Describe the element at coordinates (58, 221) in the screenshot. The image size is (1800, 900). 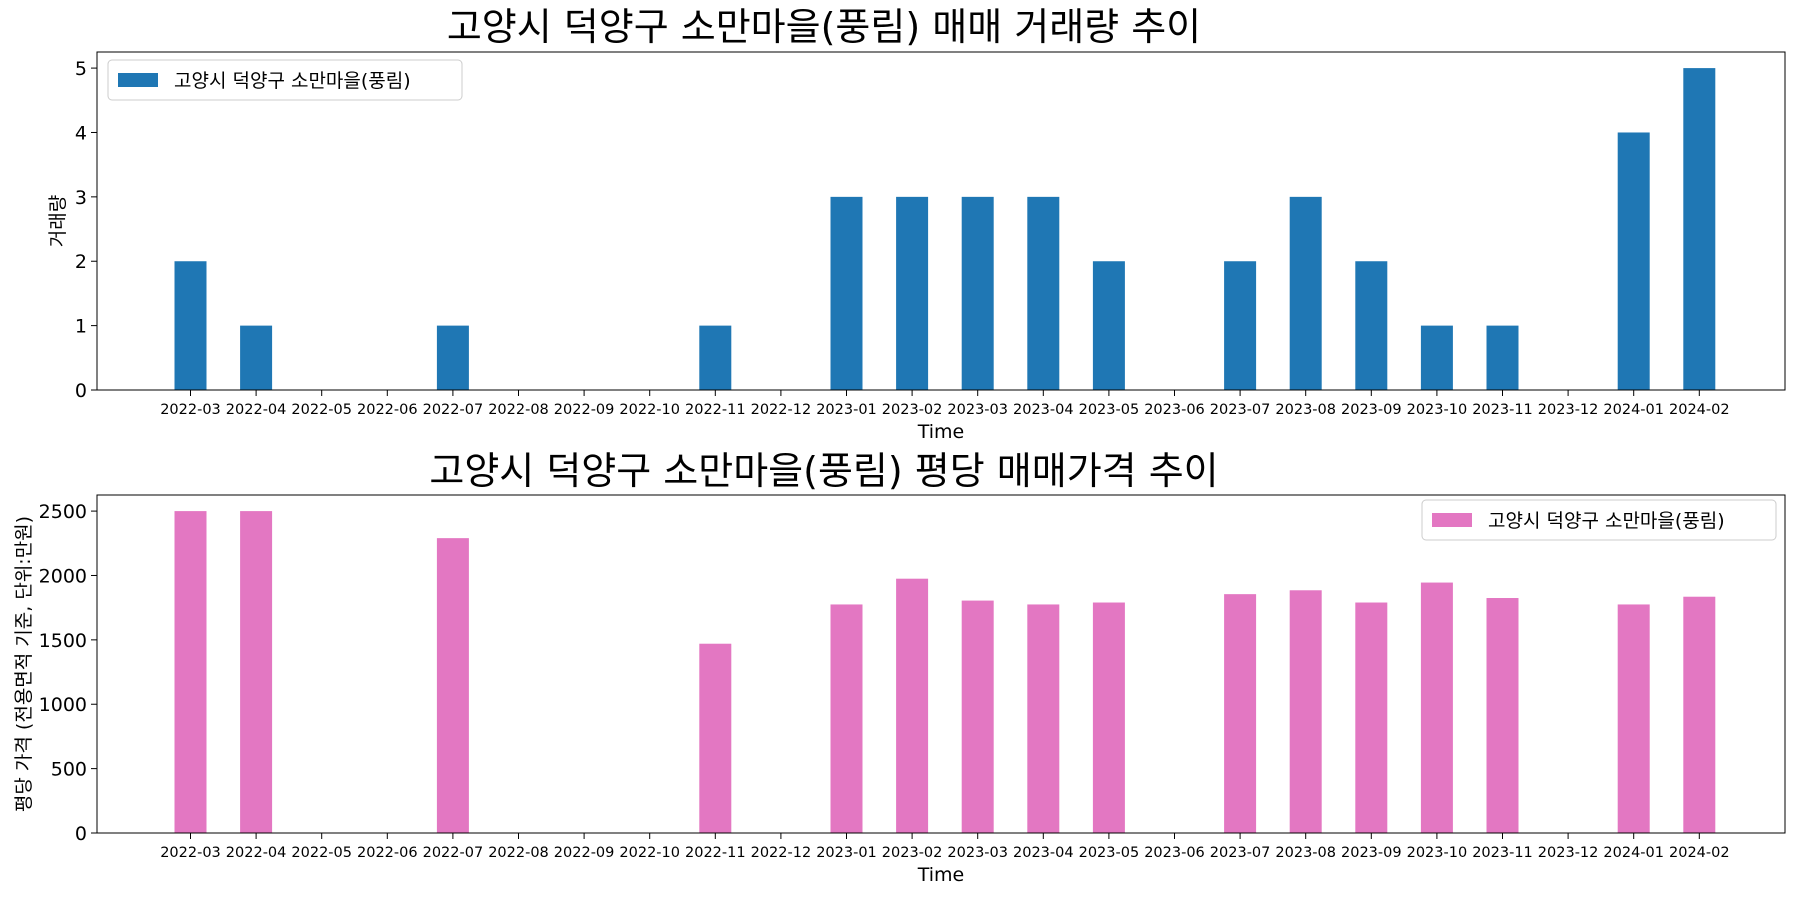
I see `y-axis-label: 거래량` at that location.